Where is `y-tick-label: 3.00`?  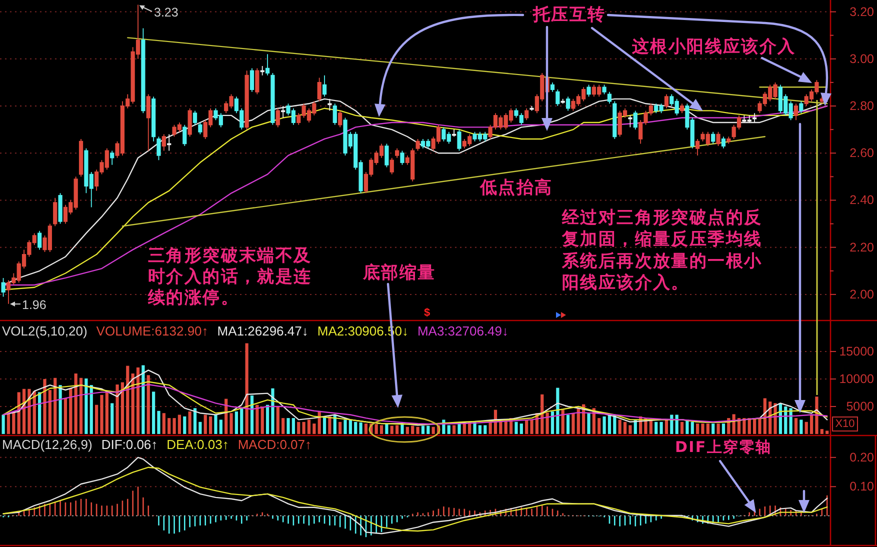
y-tick-label: 3.00 is located at coordinates (862, 59).